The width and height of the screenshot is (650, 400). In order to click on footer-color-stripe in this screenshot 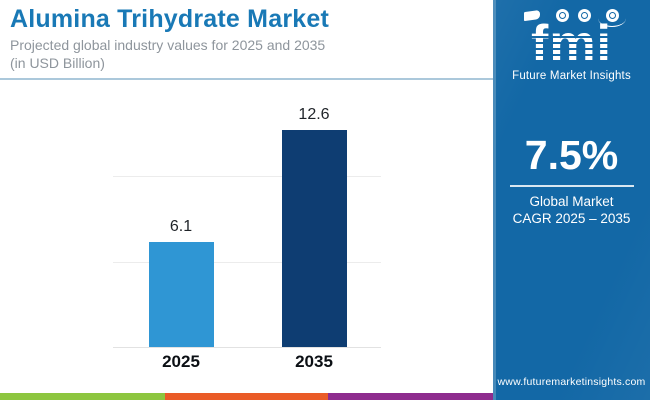, I will do `click(246, 396)`.